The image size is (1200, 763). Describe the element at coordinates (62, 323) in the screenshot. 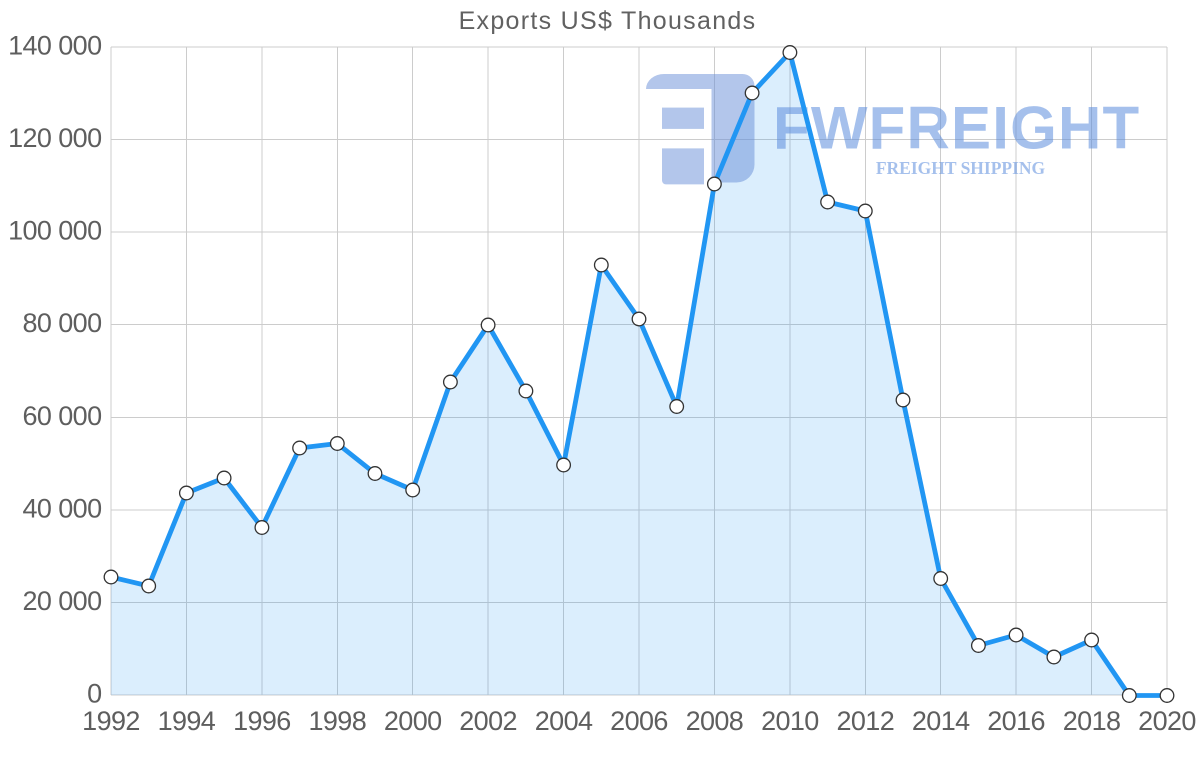

I see `svg-text: 80 000` at that location.